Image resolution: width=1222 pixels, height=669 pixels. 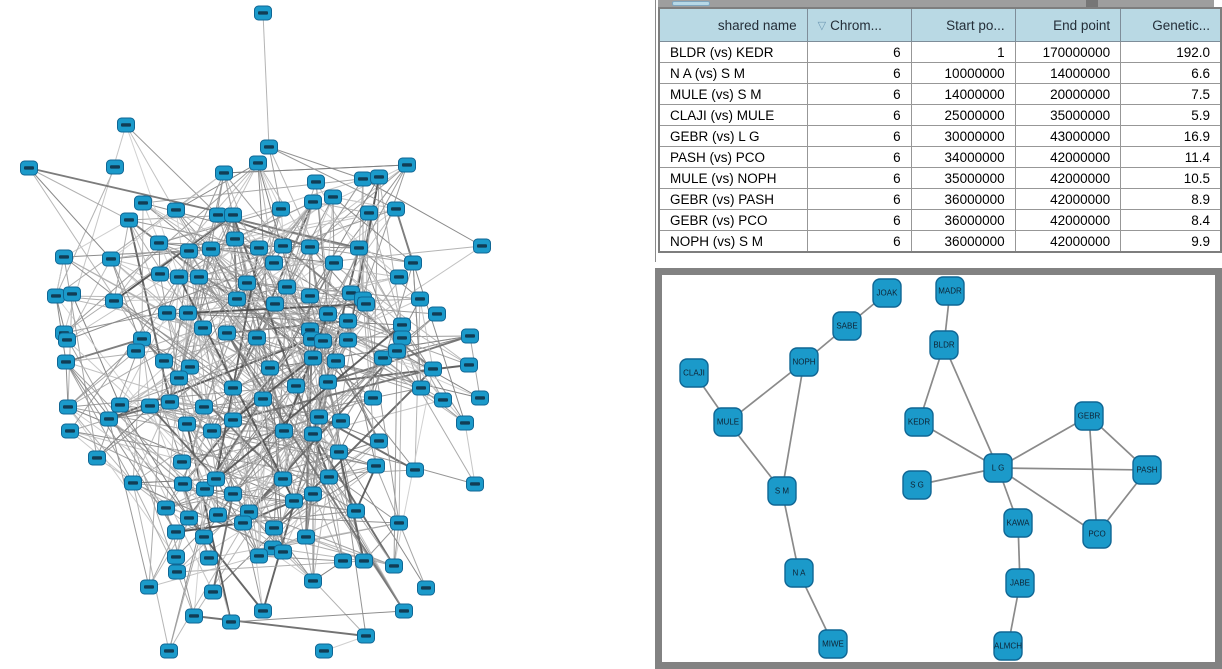 What do you see at coordinates (1097, 534) in the screenshot?
I see `network-node-pco: PCO` at bounding box center [1097, 534].